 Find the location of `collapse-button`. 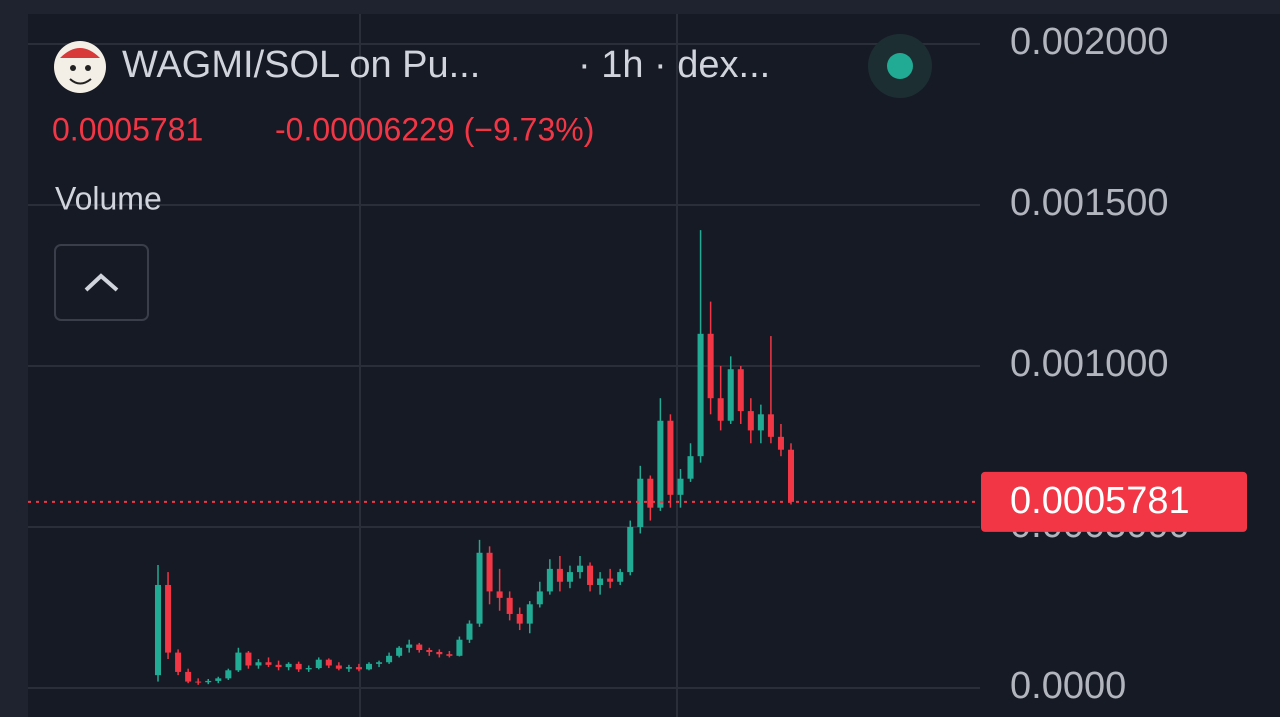

collapse-button is located at coordinates (101, 282).